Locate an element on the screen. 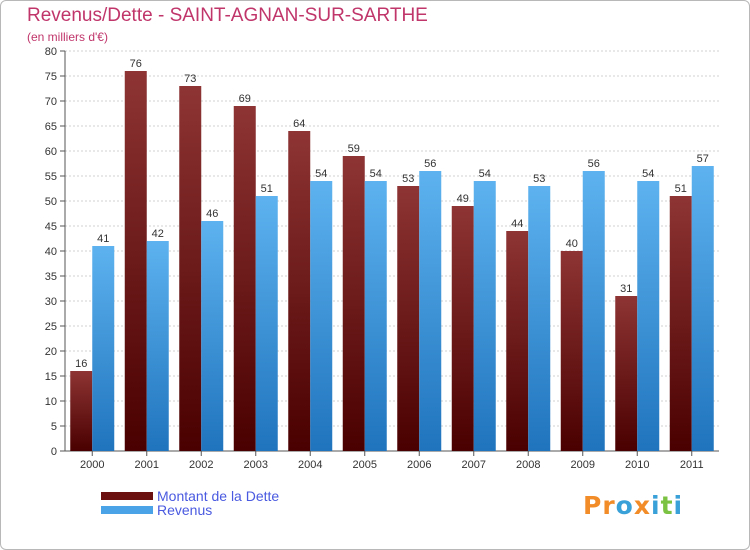 The height and width of the screenshot is (550, 750). data-label-dette: 64 is located at coordinates (299, 124).